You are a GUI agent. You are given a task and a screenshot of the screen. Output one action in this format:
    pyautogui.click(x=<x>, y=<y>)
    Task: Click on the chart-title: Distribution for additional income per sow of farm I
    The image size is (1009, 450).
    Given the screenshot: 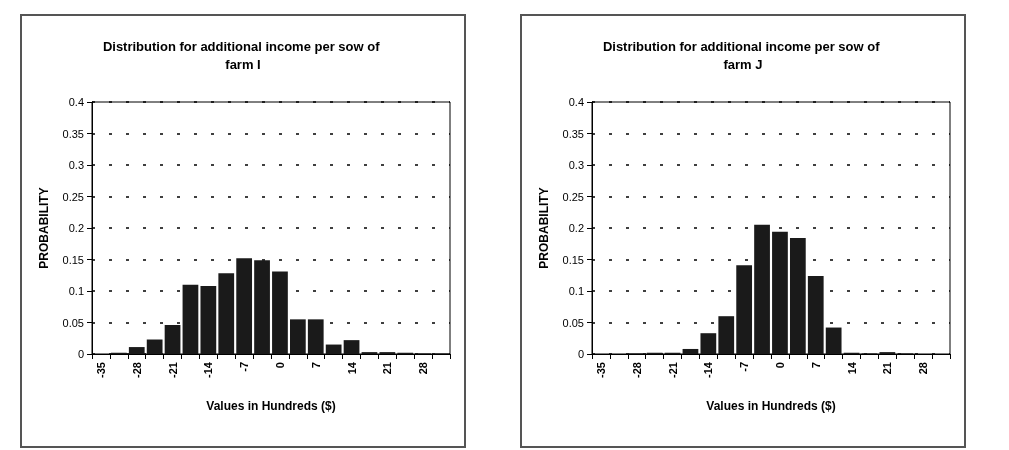 What is the action you would take?
    pyautogui.click(x=243, y=55)
    